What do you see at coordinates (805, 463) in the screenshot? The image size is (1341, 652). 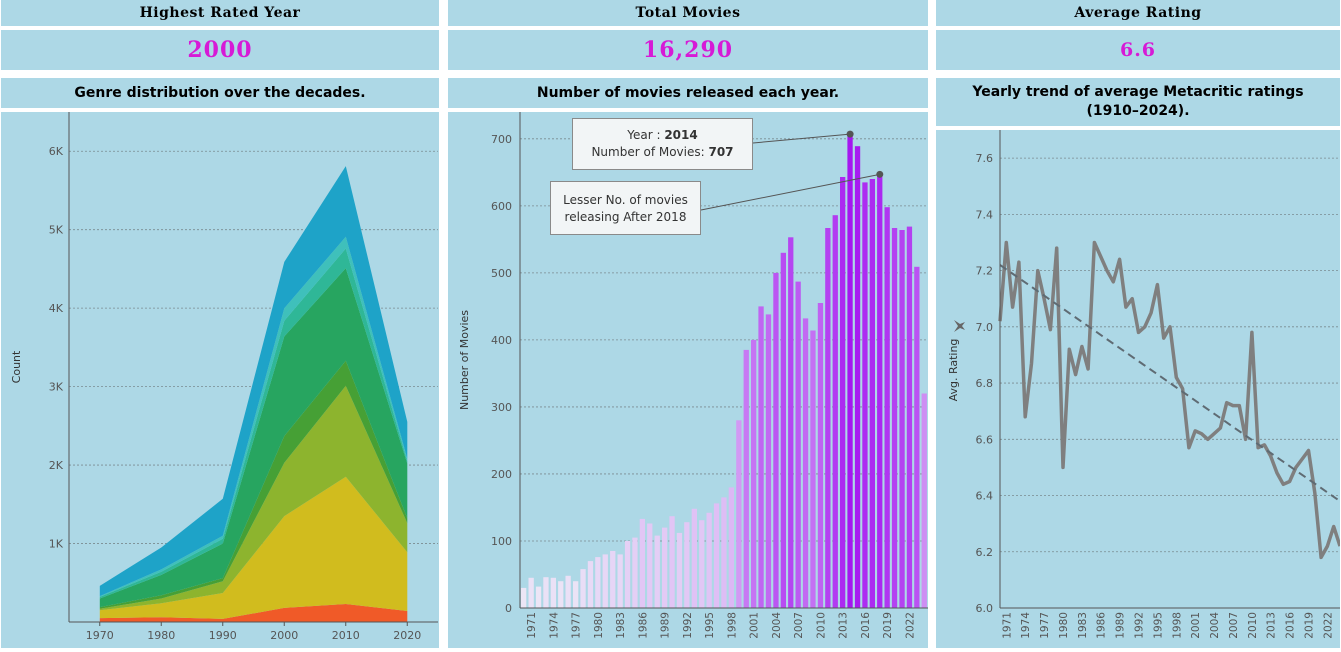 I see `movies-bar-2008` at bounding box center [805, 463].